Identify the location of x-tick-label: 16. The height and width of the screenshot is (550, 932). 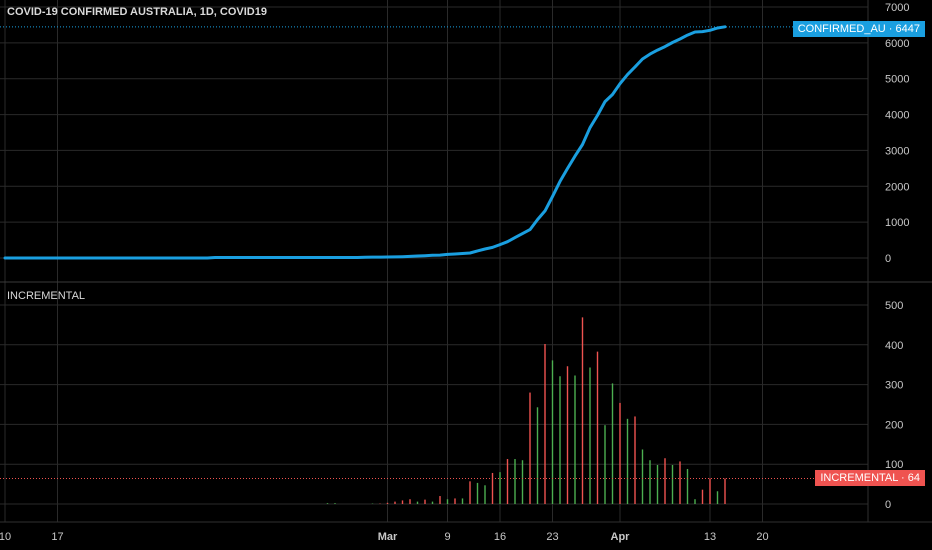
(500, 537).